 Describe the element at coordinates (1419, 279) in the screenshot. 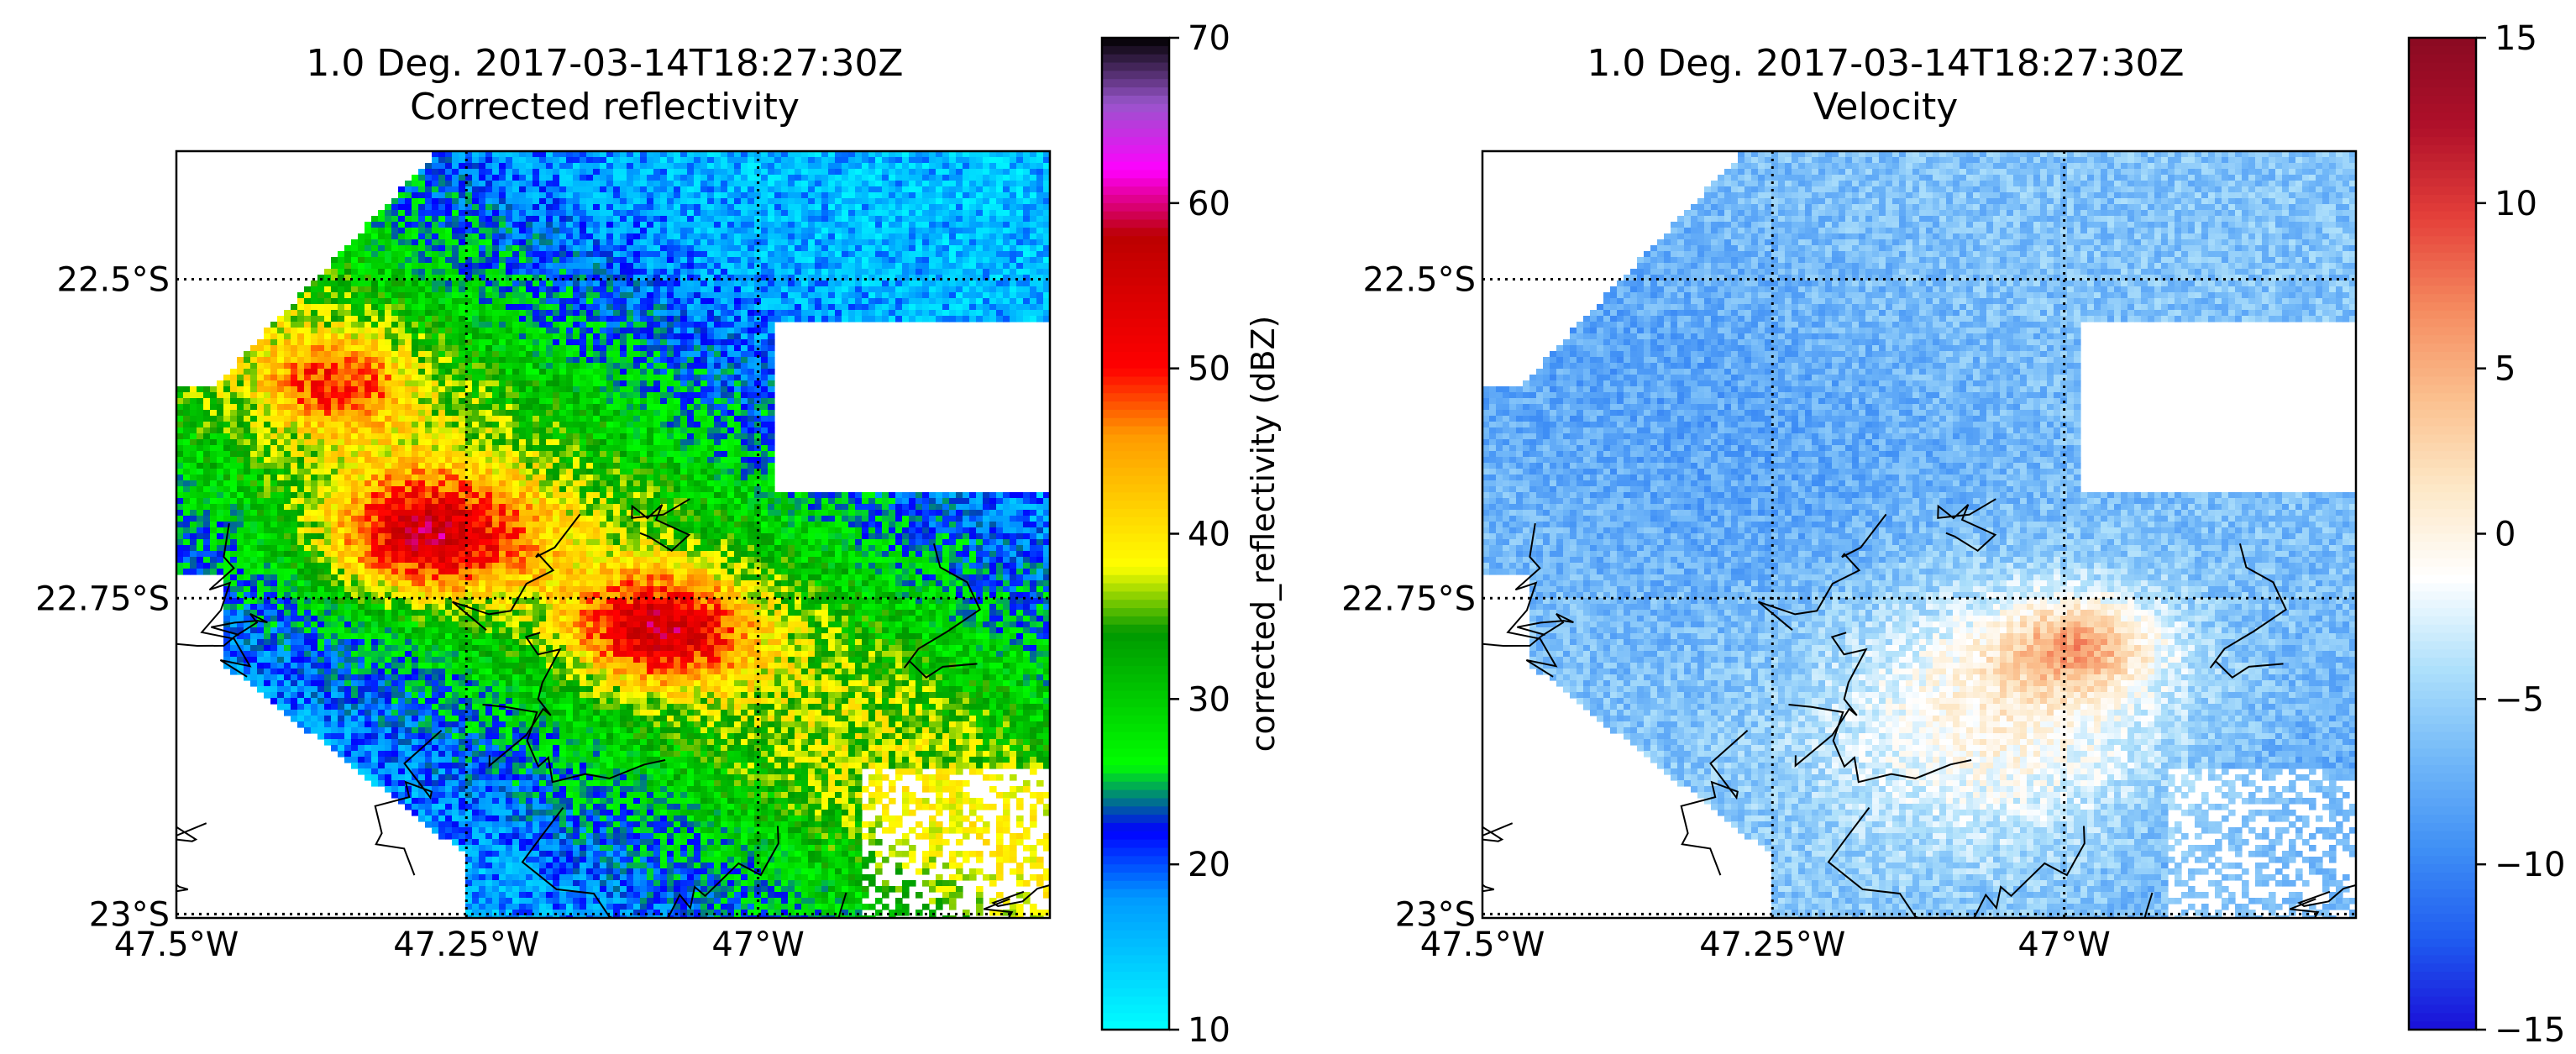

I see `y-tick-label: 22.5°S` at that location.